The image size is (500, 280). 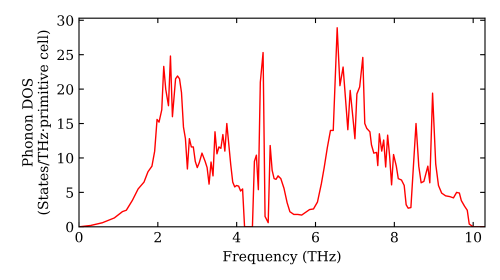 I want to click on x-tick-label: 8, so click(x=394, y=237).